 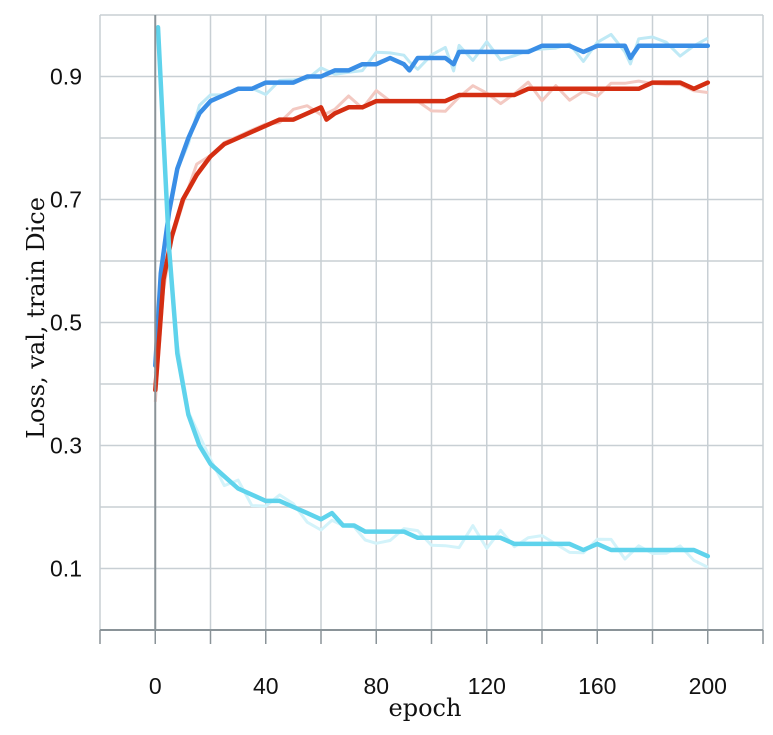 What do you see at coordinates (36, 318) in the screenshot?
I see `y-axis-title: Loss, val, train Dice` at bounding box center [36, 318].